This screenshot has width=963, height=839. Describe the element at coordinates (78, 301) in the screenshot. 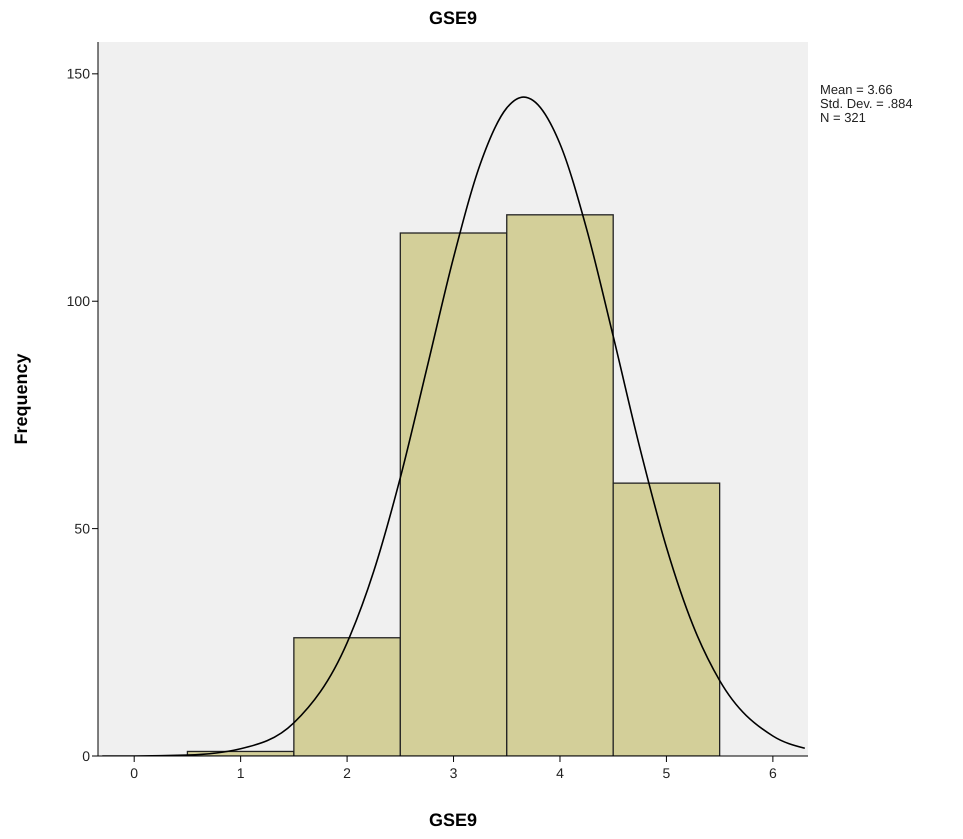

I see `y-tick-label: 100` at that location.